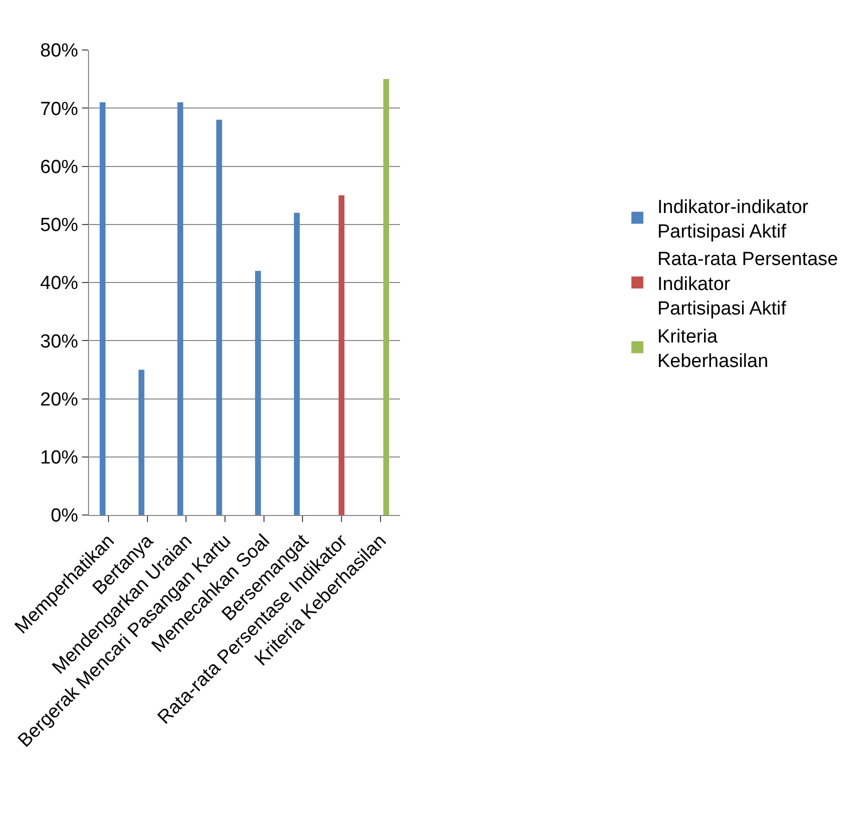 Image resolution: width=855 pixels, height=835 pixels. I want to click on y-tick-label: 40%, so click(59, 283).